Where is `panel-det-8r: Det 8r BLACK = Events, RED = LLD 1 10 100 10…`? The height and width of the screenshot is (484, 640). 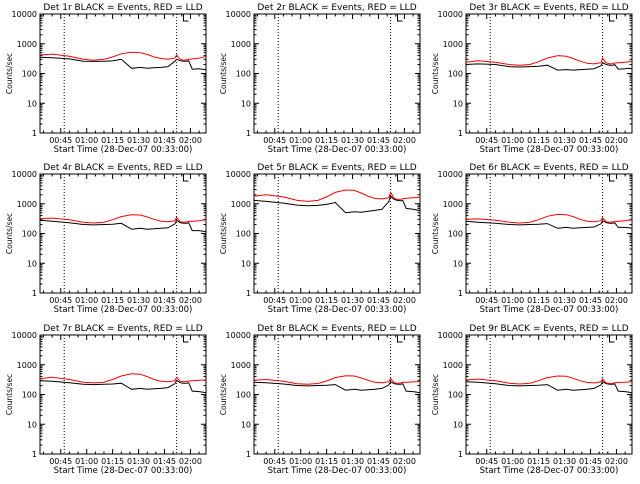 panel-det-8r: Det 8r BLACK = Events, RED = LLD 1 10 100 10… is located at coordinates (320, 400).